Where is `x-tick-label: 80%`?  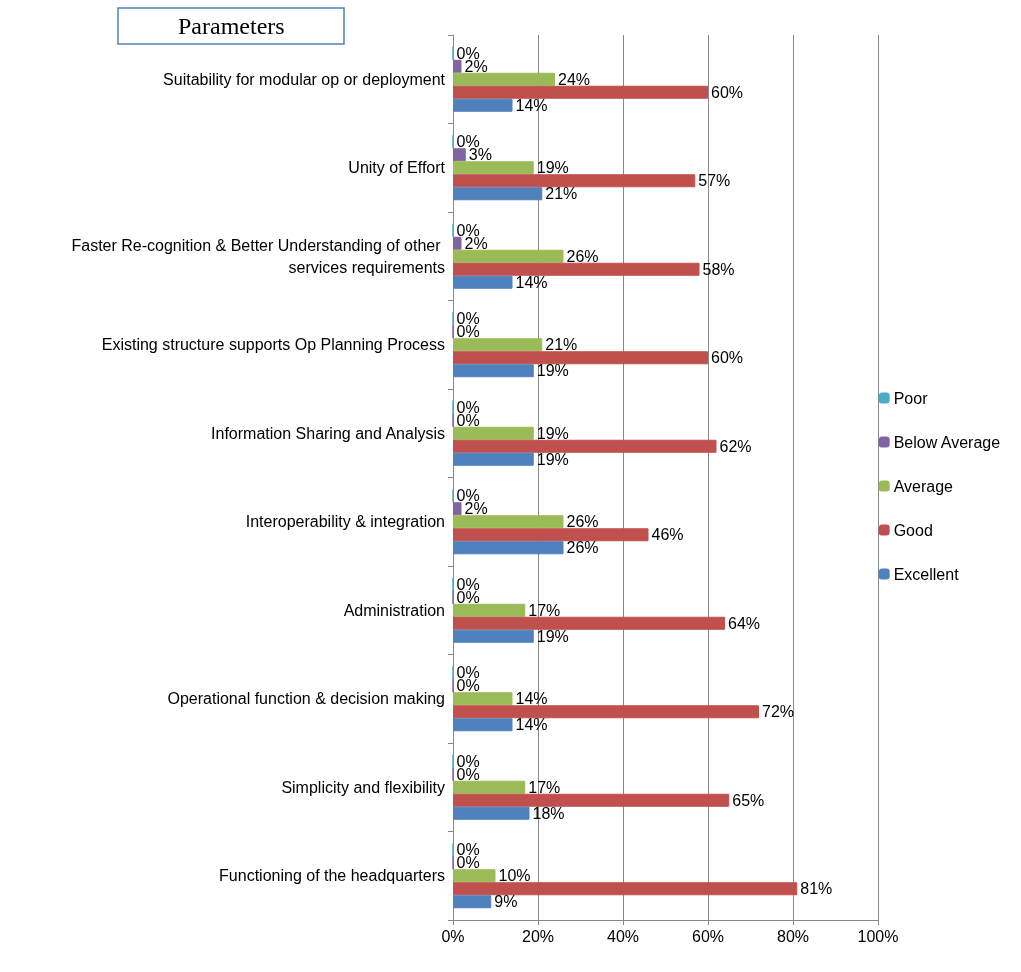 x-tick-label: 80% is located at coordinates (793, 936).